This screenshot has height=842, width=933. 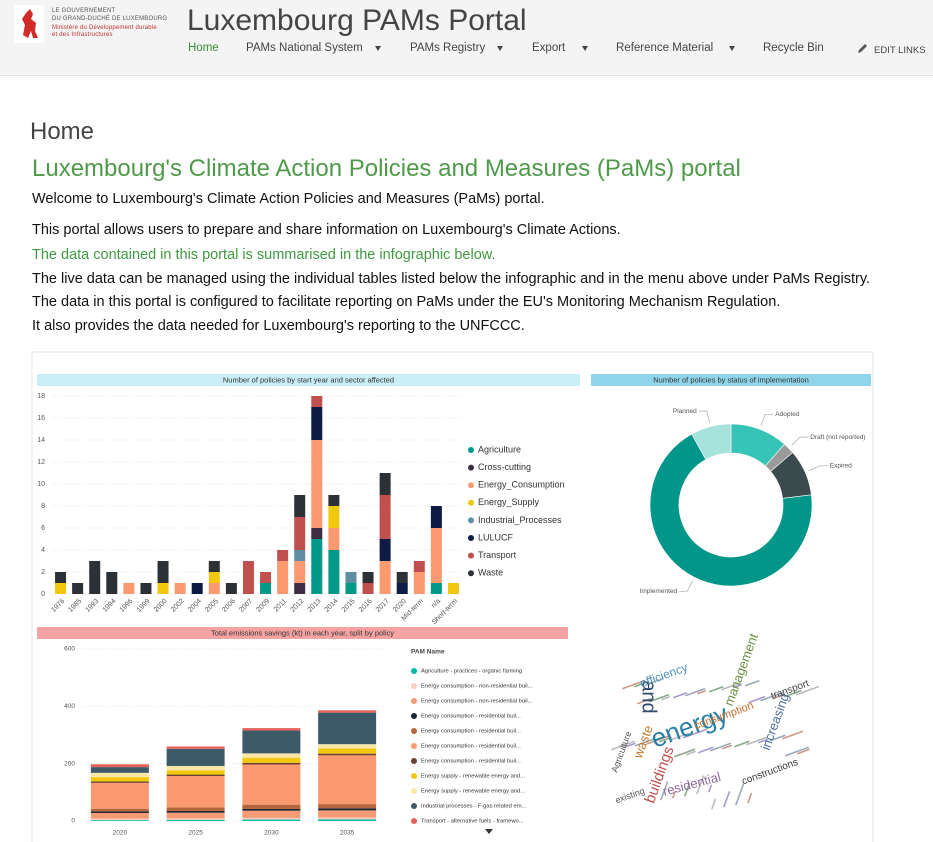 I want to click on edit-links: EDIT LINKS, so click(x=900, y=50).